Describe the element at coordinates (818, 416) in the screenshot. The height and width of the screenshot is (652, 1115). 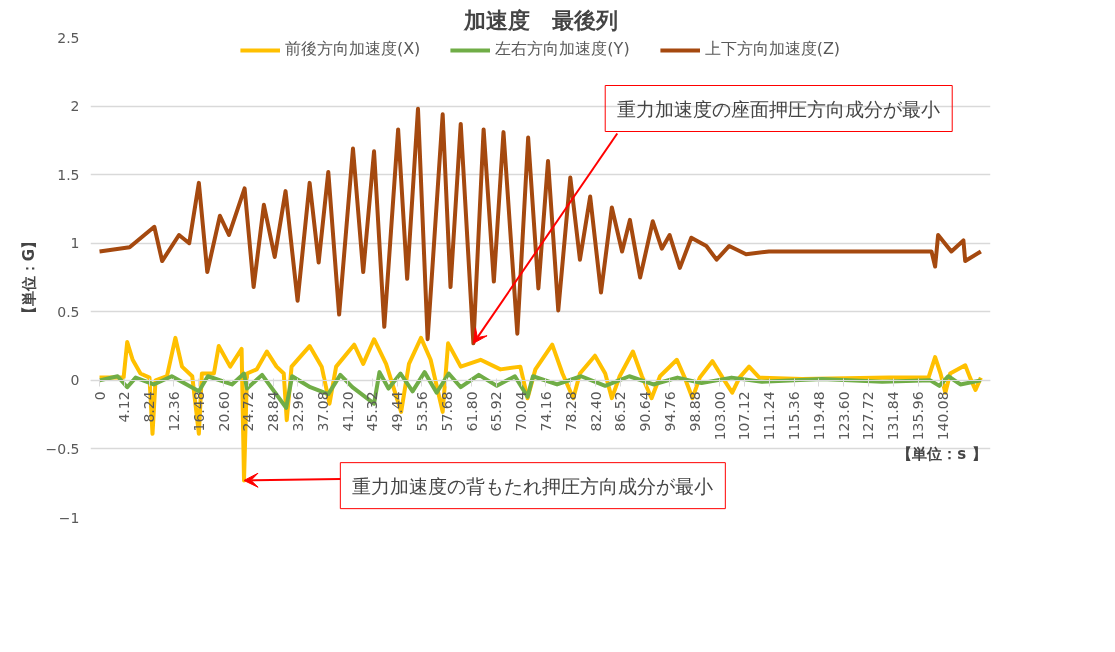
I see `x-tick-label: 119.48` at that location.